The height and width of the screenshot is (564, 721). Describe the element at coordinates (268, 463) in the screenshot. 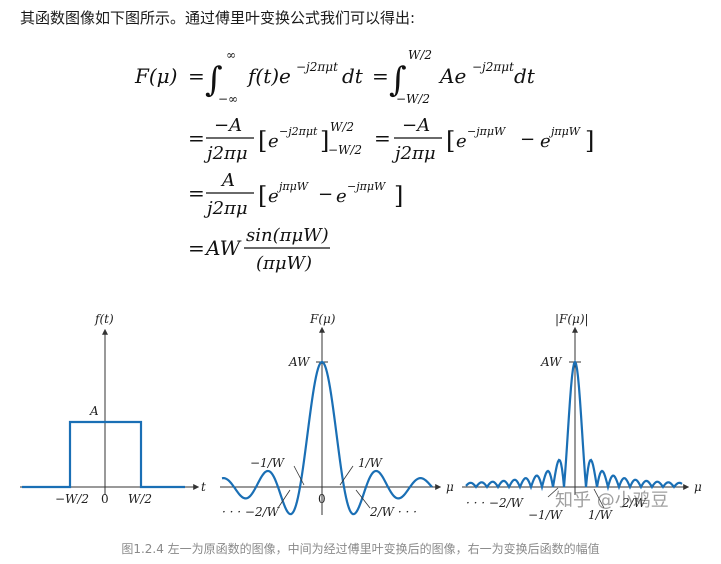

I see `middle-neg1w: −1/W` at that location.